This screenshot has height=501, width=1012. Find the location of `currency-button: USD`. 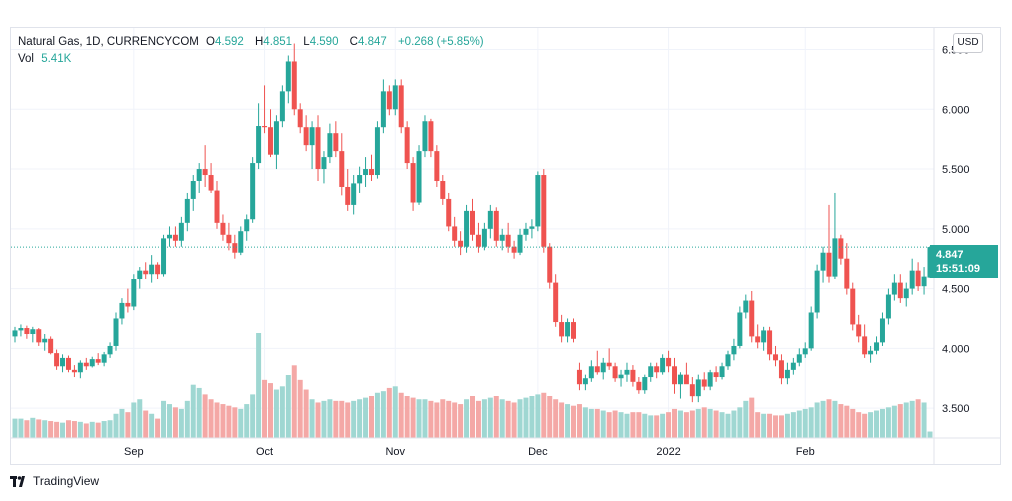

currency-button: USD is located at coordinates (968, 43).